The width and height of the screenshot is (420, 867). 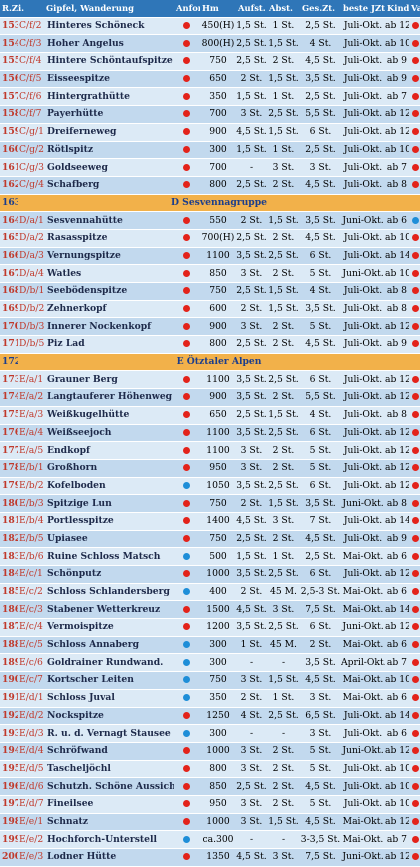 What do you see at coordinates (218, 97) in the screenshot?
I see `elevation-gain: 350` at bounding box center [218, 97].